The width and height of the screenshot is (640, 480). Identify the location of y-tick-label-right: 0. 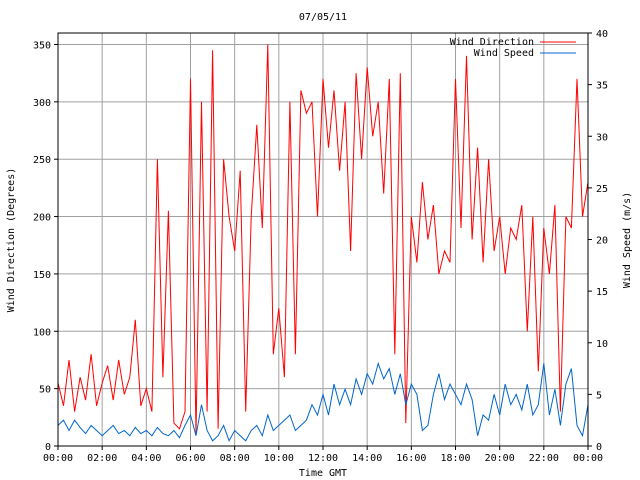
(599, 447).